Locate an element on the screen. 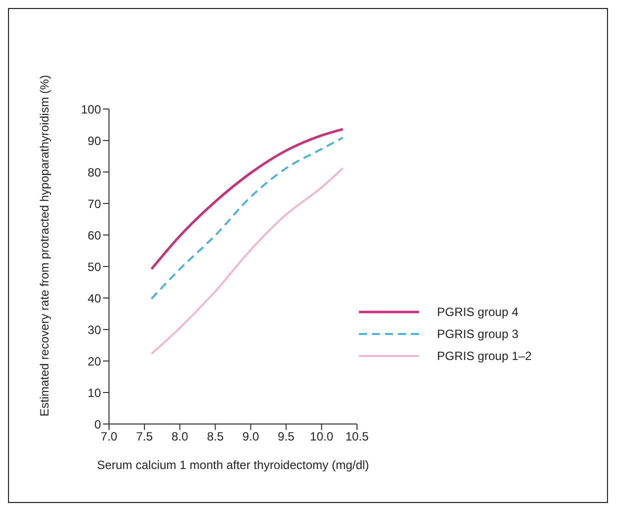 Image resolution: width=630 pixels, height=519 pixels. y-tick-label: 40 is located at coordinates (95, 298).